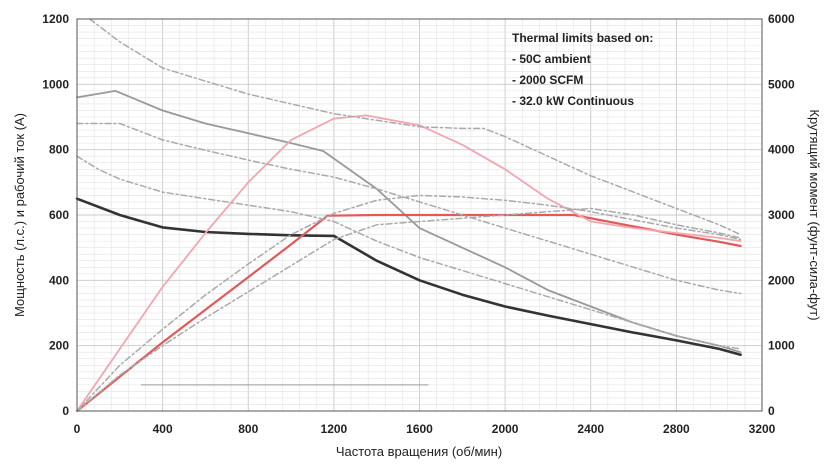 The height and width of the screenshot is (465, 824). I want to click on note-line-scfm: - 2000 SCFM, so click(547, 80).